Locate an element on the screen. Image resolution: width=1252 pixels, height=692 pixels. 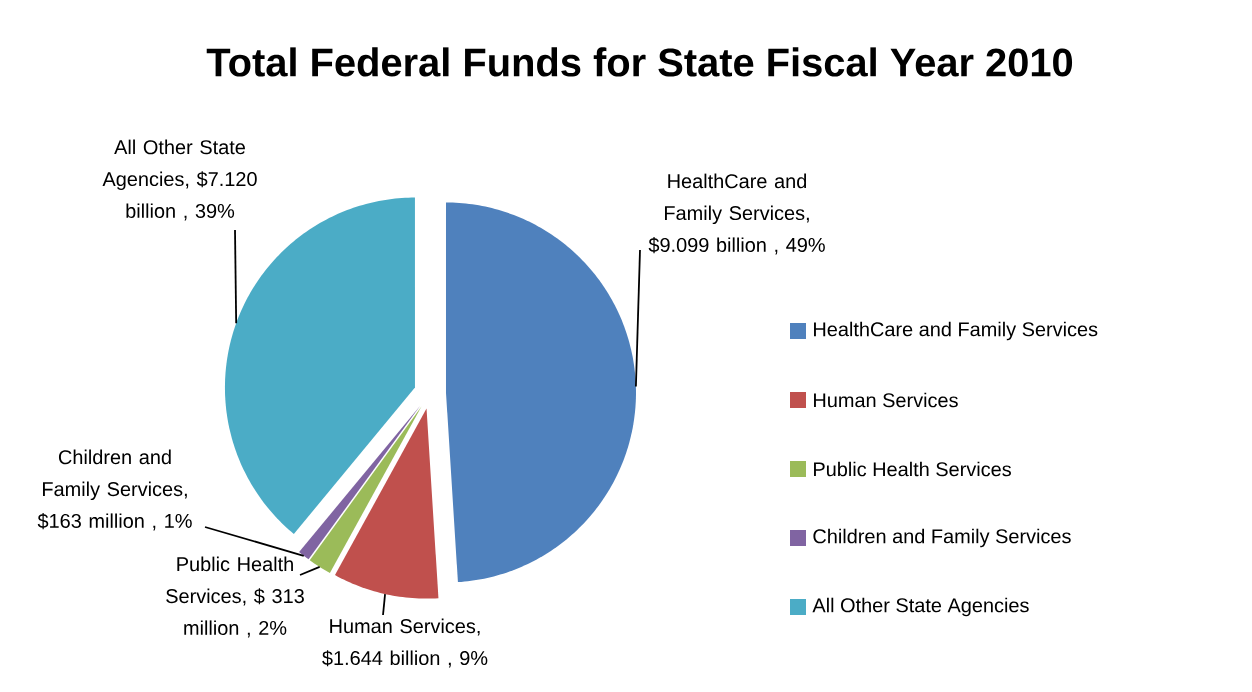
chart-title: Total Federal Funds for State Fiscal Year 2010 is located at coordinates (639, 62).